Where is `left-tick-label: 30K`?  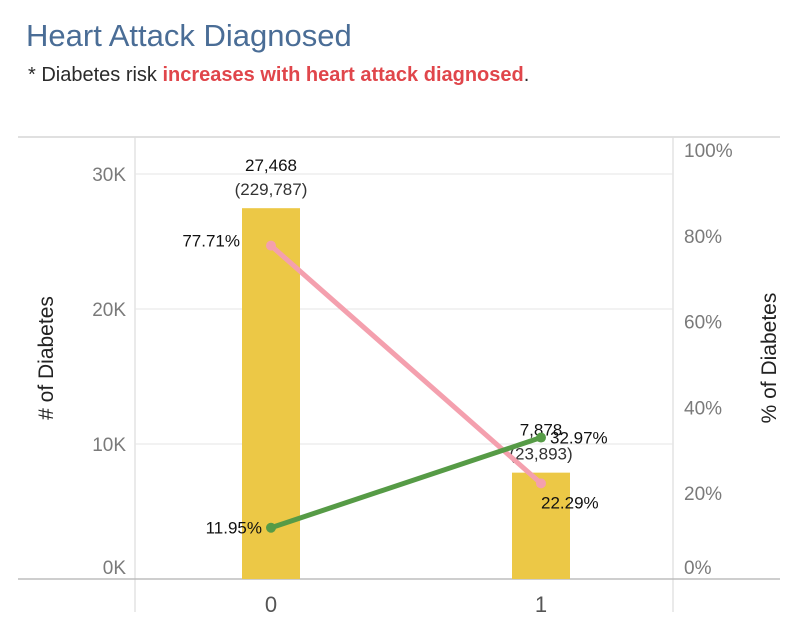 left-tick-label: 30K is located at coordinates (109, 175).